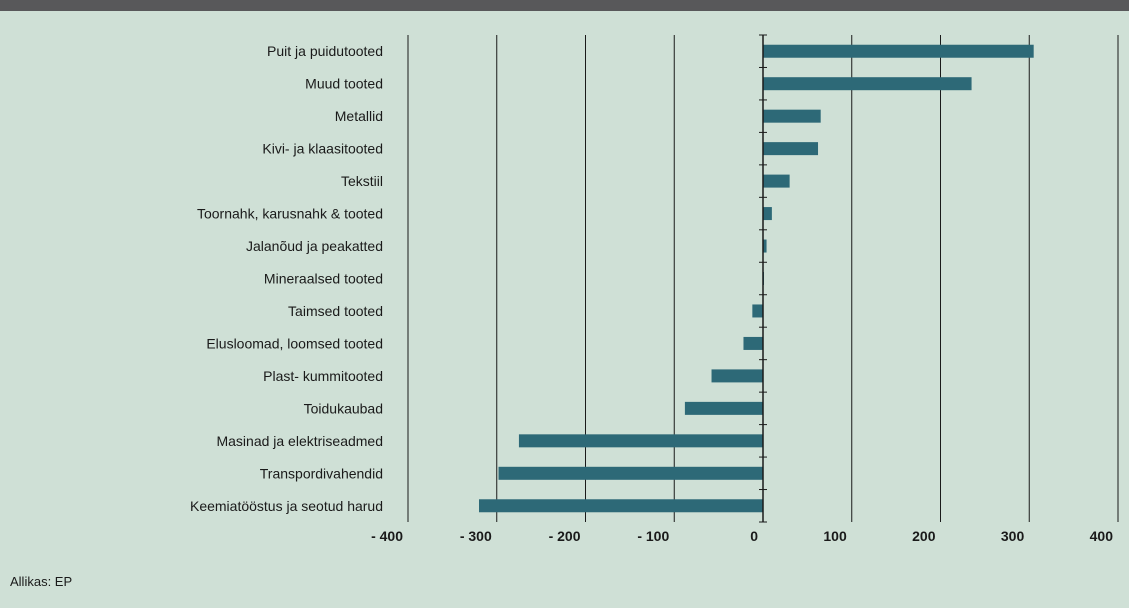 This screenshot has width=1129, height=608. What do you see at coordinates (564, 5) in the screenshot?
I see `top-band` at bounding box center [564, 5].